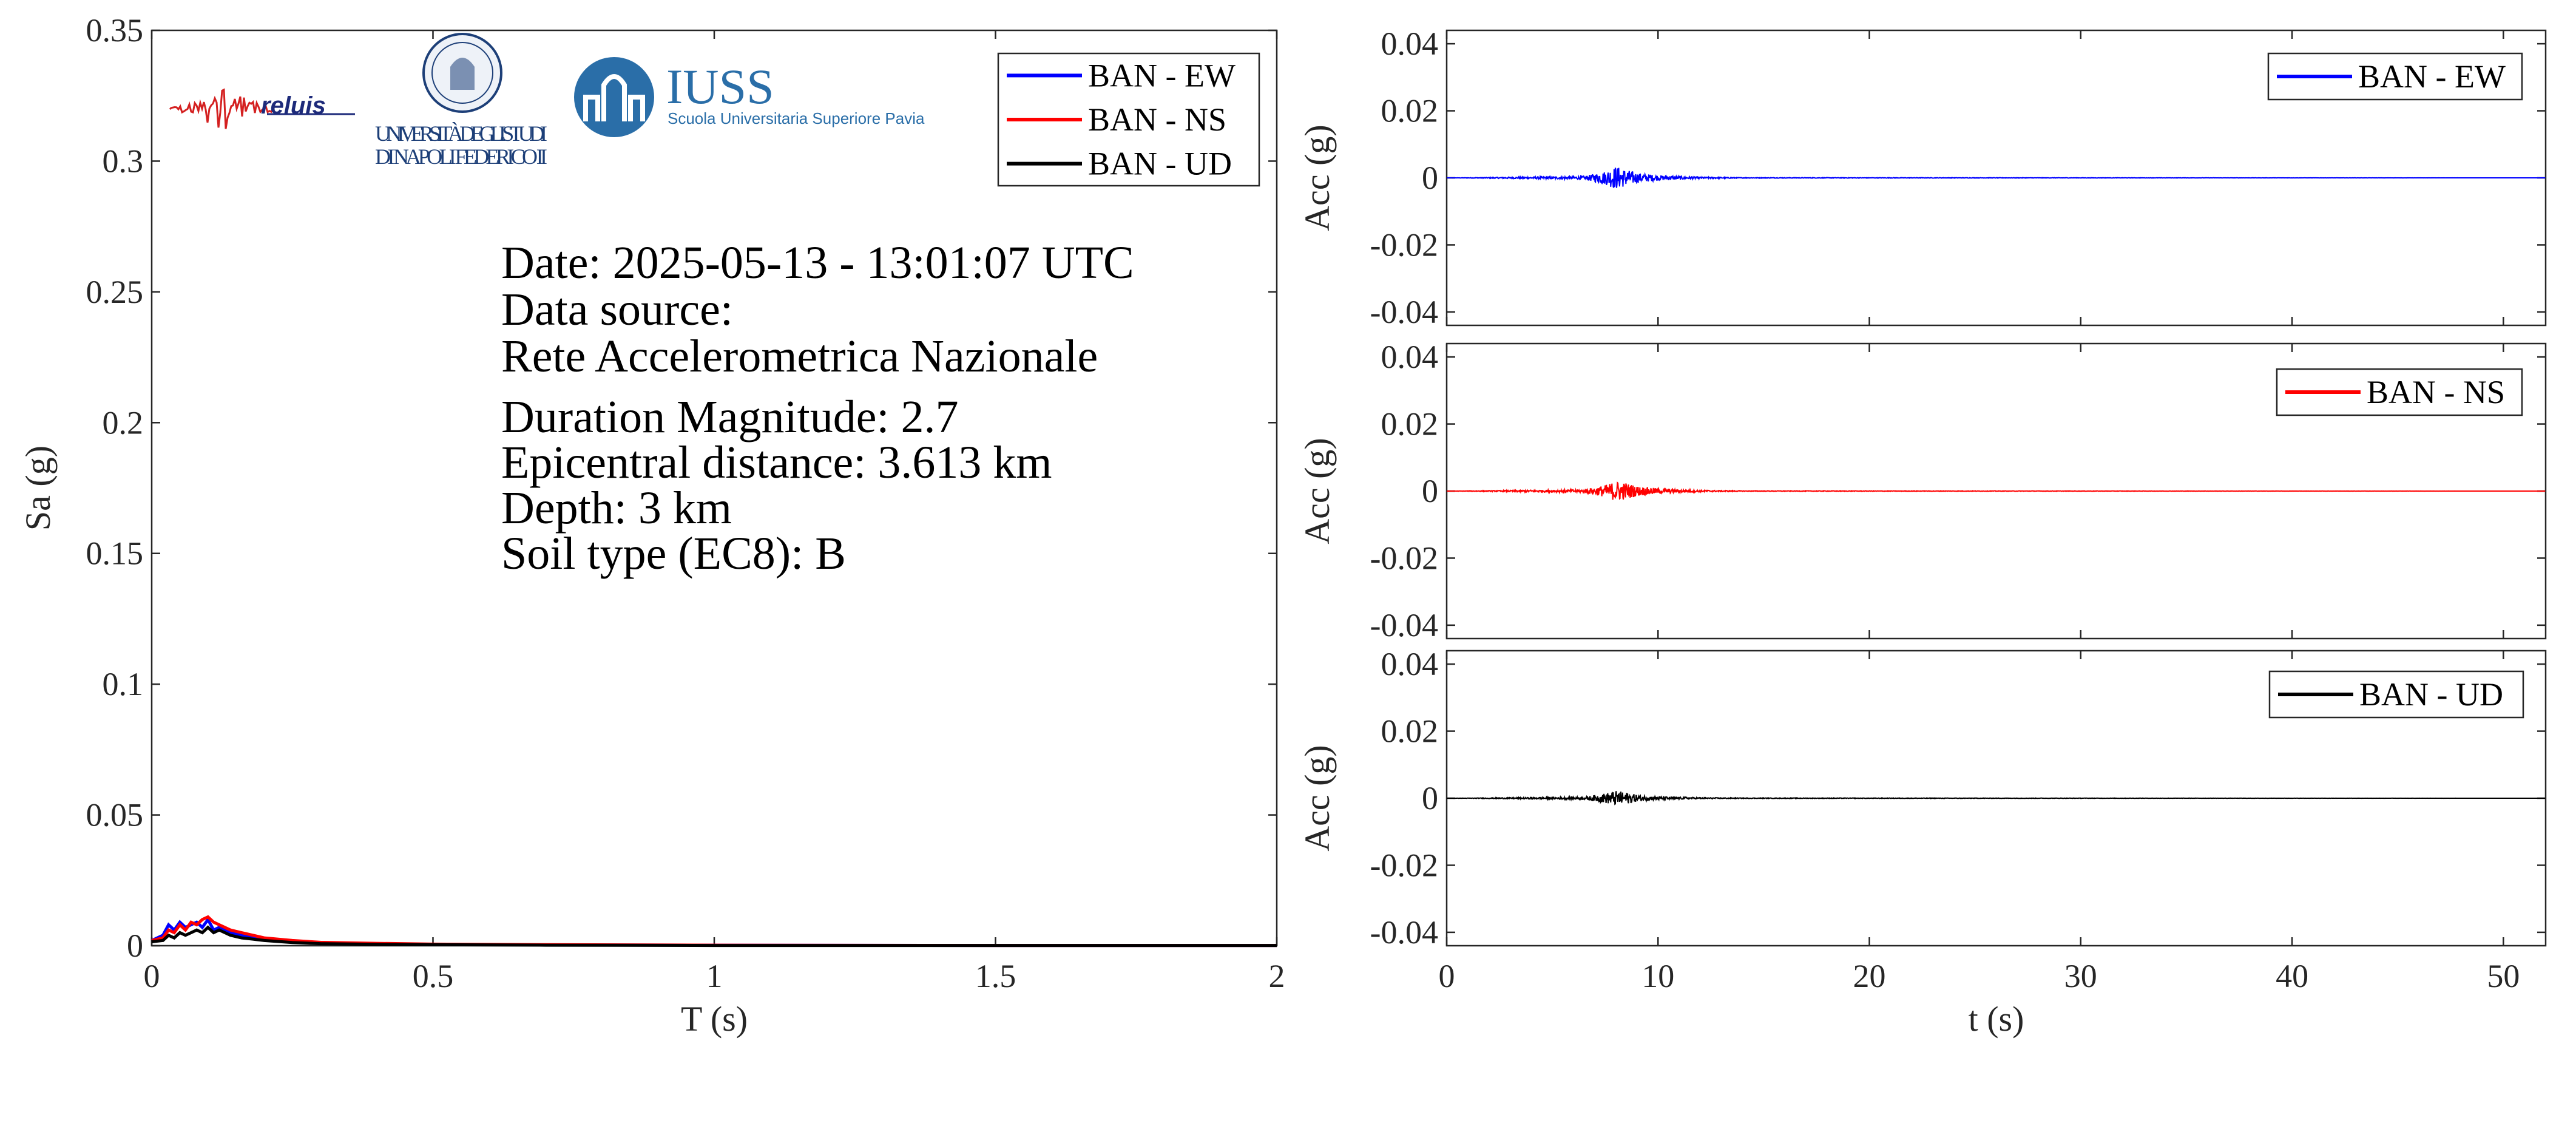 The width and height of the screenshot is (2576, 1126). What do you see at coordinates (2503, 976) in the screenshot?
I see `x-tick-label: 50` at bounding box center [2503, 976].